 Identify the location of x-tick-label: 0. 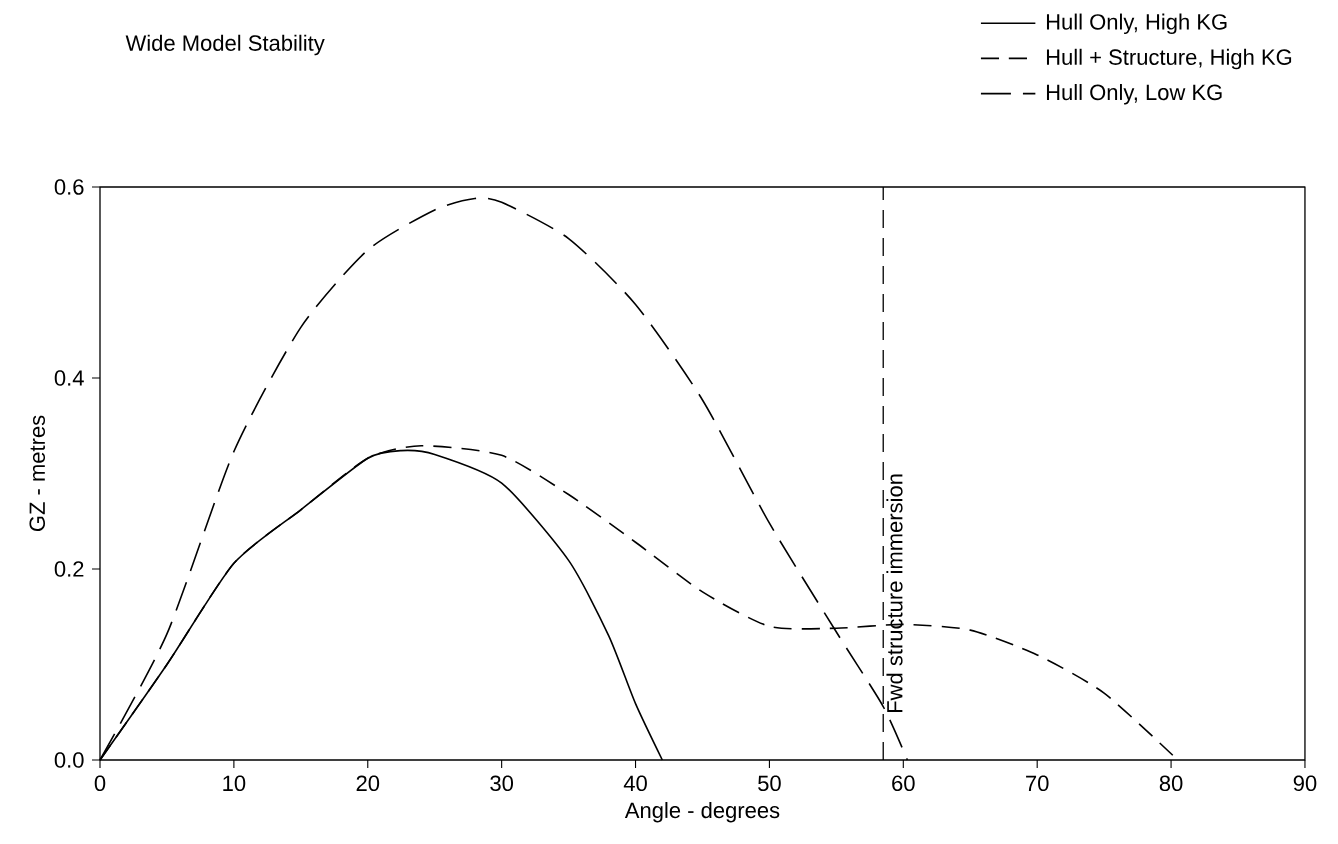
(100, 783).